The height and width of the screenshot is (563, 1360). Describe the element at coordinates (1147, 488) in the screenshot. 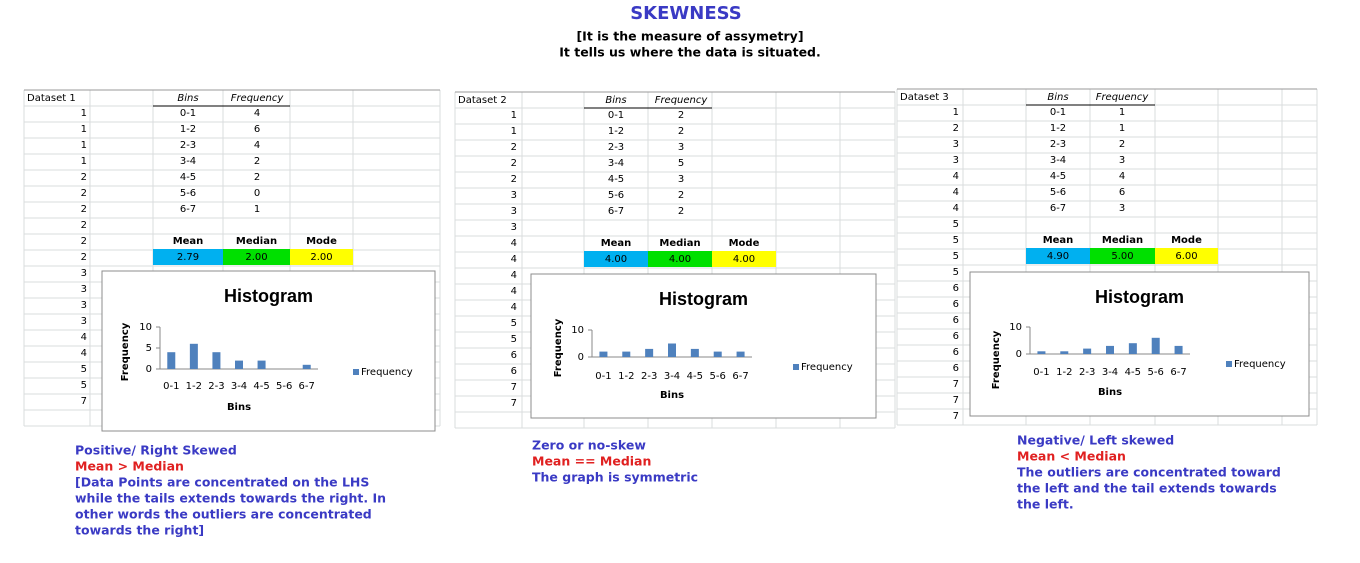

I see `note: the left and the tail extends towards` at that location.